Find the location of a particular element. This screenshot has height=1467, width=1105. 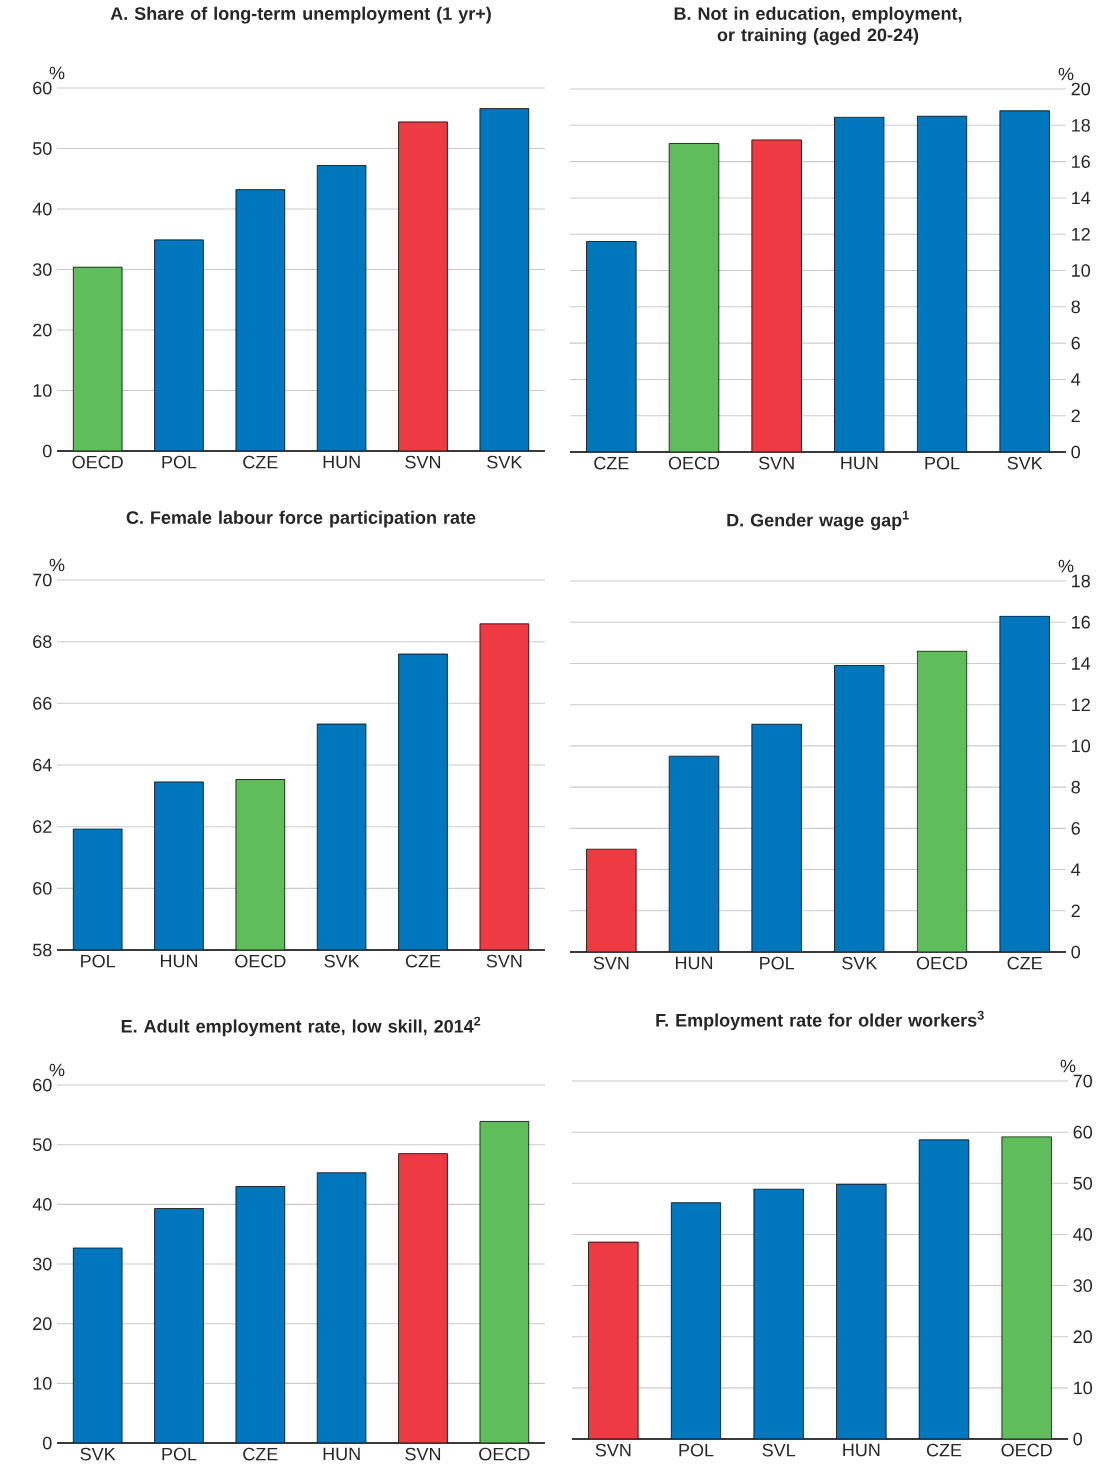

y2-tick-label: 50 is located at coordinates (1083, 1183).